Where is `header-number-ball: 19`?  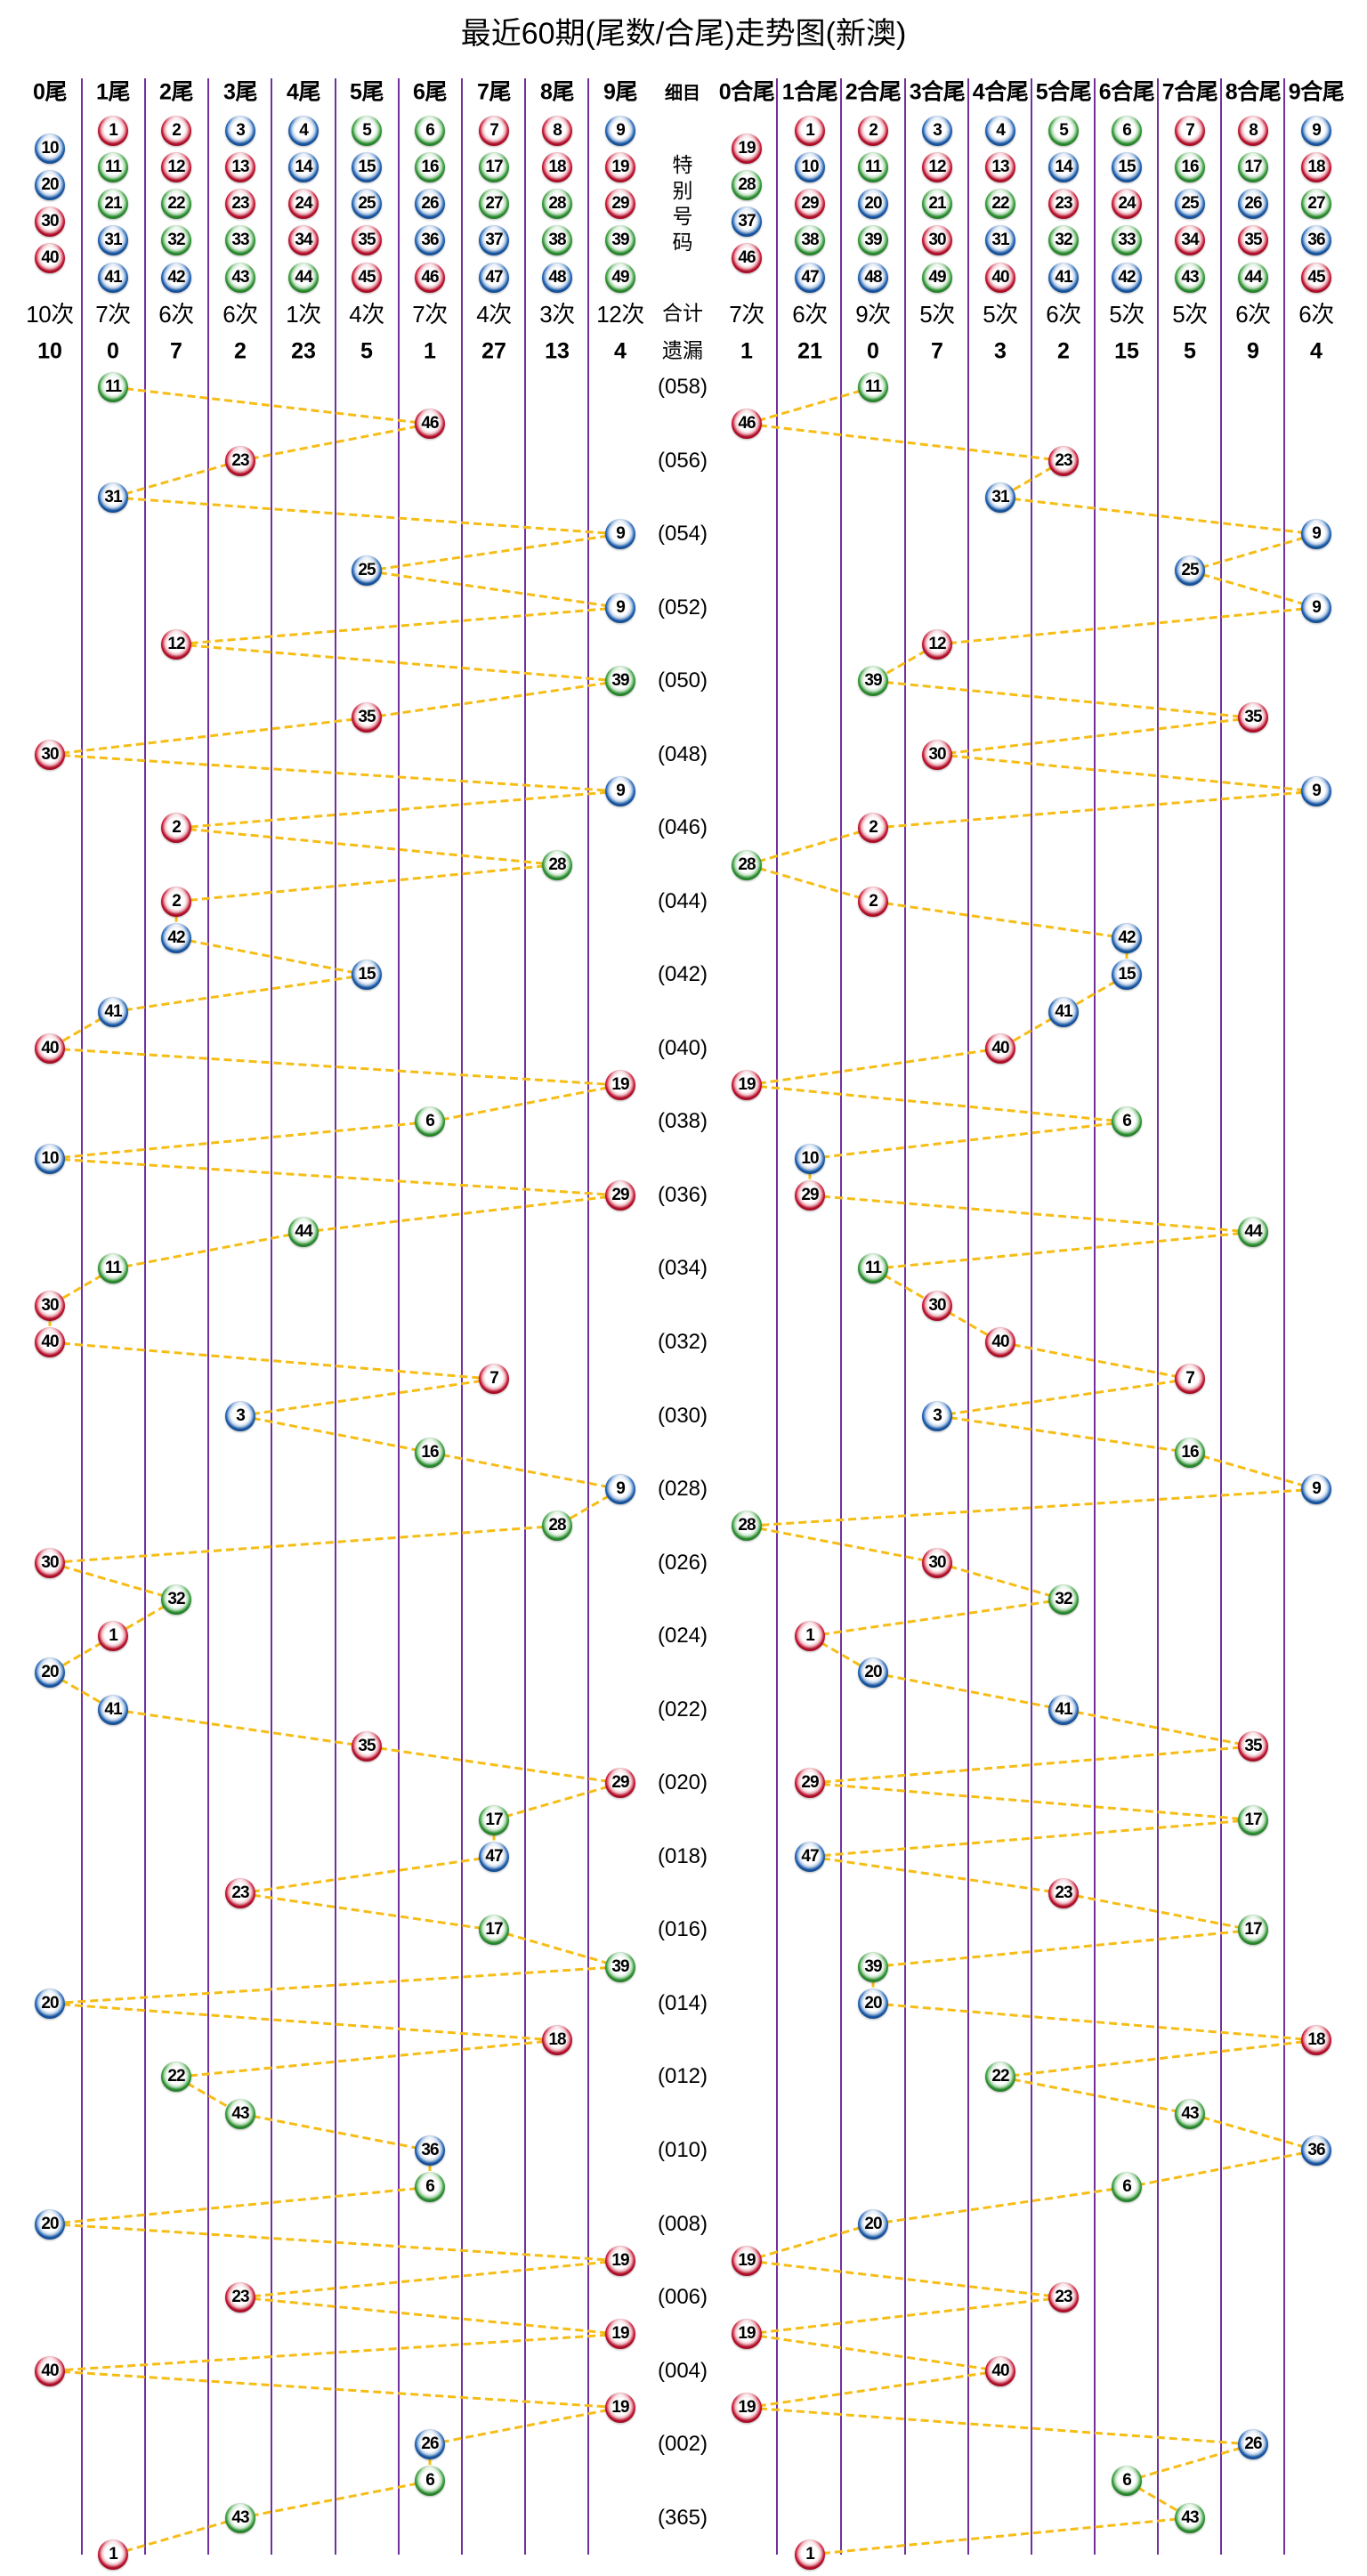 header-number-ball: 19 is located at coordinates (620, 167).